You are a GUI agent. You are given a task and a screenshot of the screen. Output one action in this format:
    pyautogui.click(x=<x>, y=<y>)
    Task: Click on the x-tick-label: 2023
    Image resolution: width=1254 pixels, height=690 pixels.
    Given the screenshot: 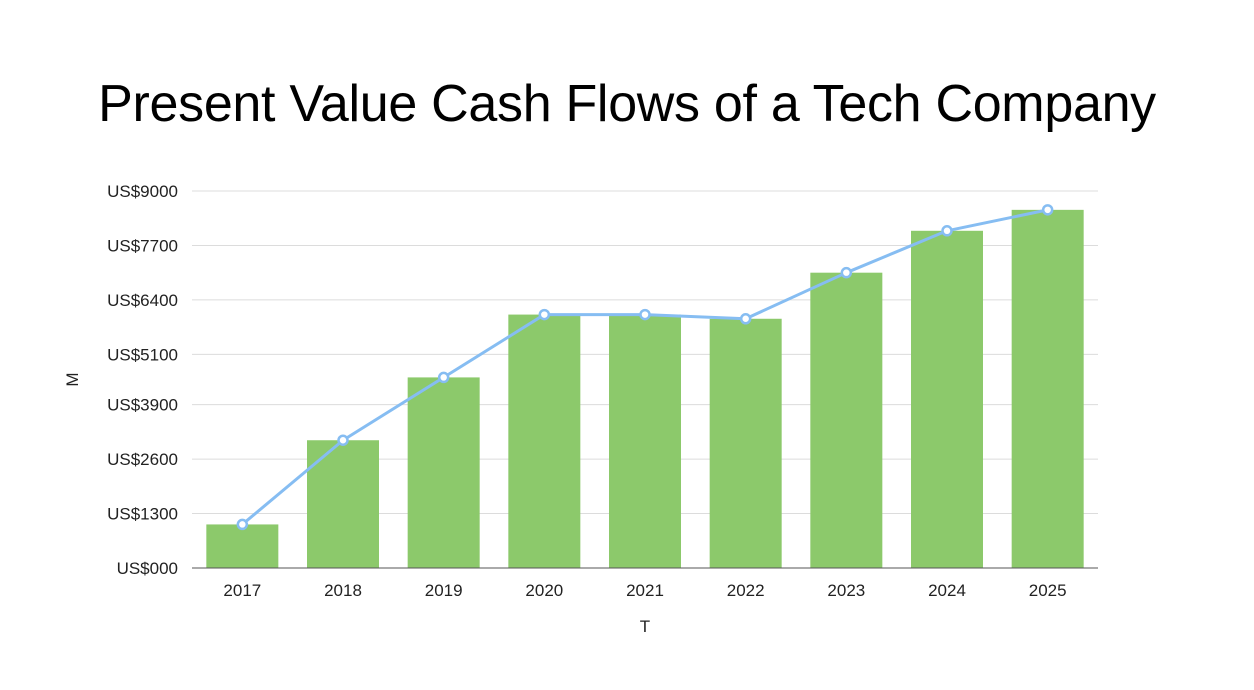 What is the action you would take?
    pyautogui.click(x=846, y=590)
    